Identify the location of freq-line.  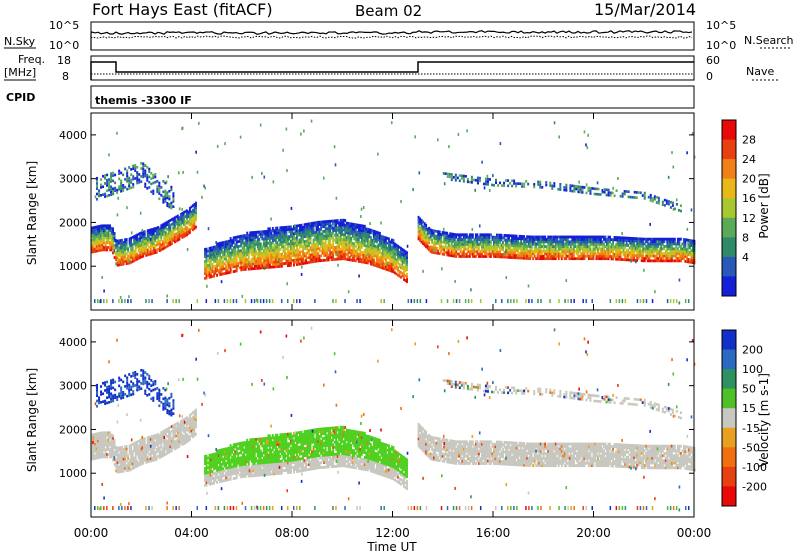
(392, 70).